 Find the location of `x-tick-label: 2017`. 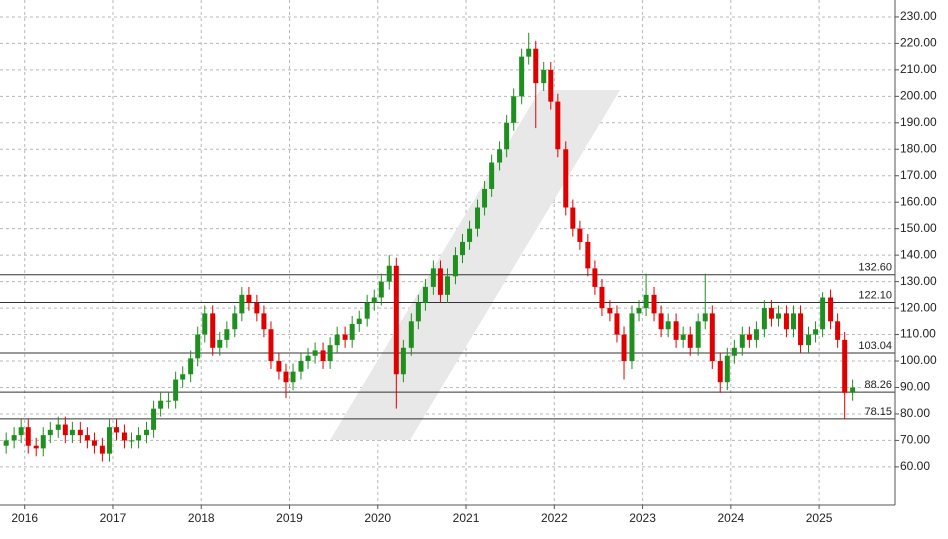

x-tick-label: 2017 is located at coordinates (113, 518).